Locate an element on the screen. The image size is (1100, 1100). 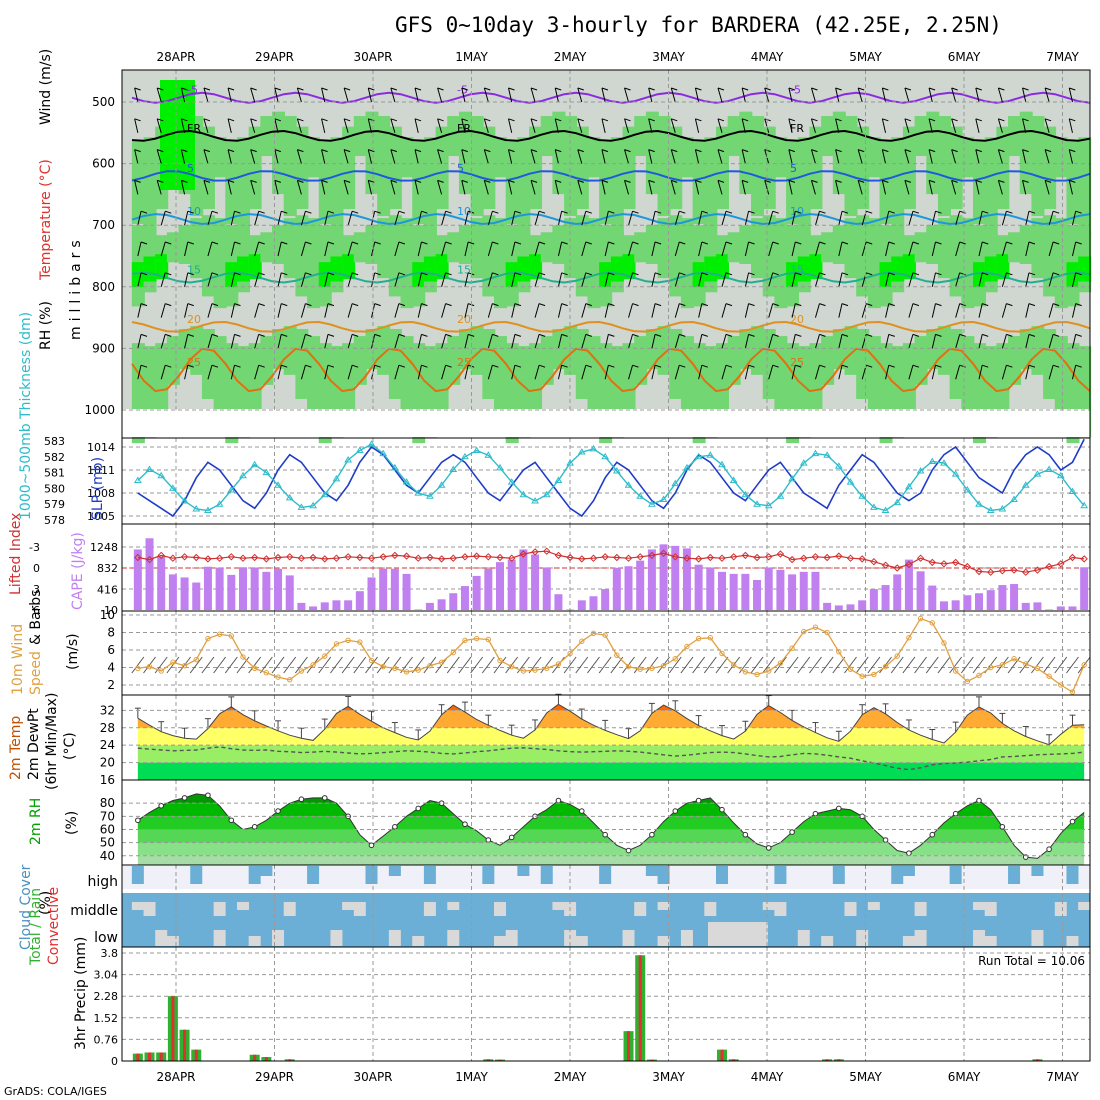
lifted-label: Lifted Index is located at coordinates (16, 554).